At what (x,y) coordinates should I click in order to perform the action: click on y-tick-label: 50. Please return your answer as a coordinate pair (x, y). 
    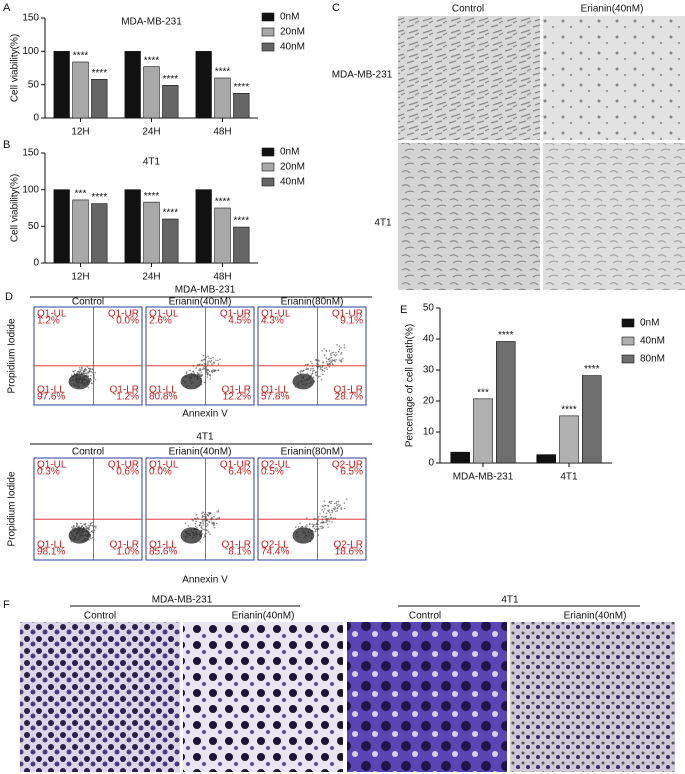
    Looking at the image, I should click on (34, 226).